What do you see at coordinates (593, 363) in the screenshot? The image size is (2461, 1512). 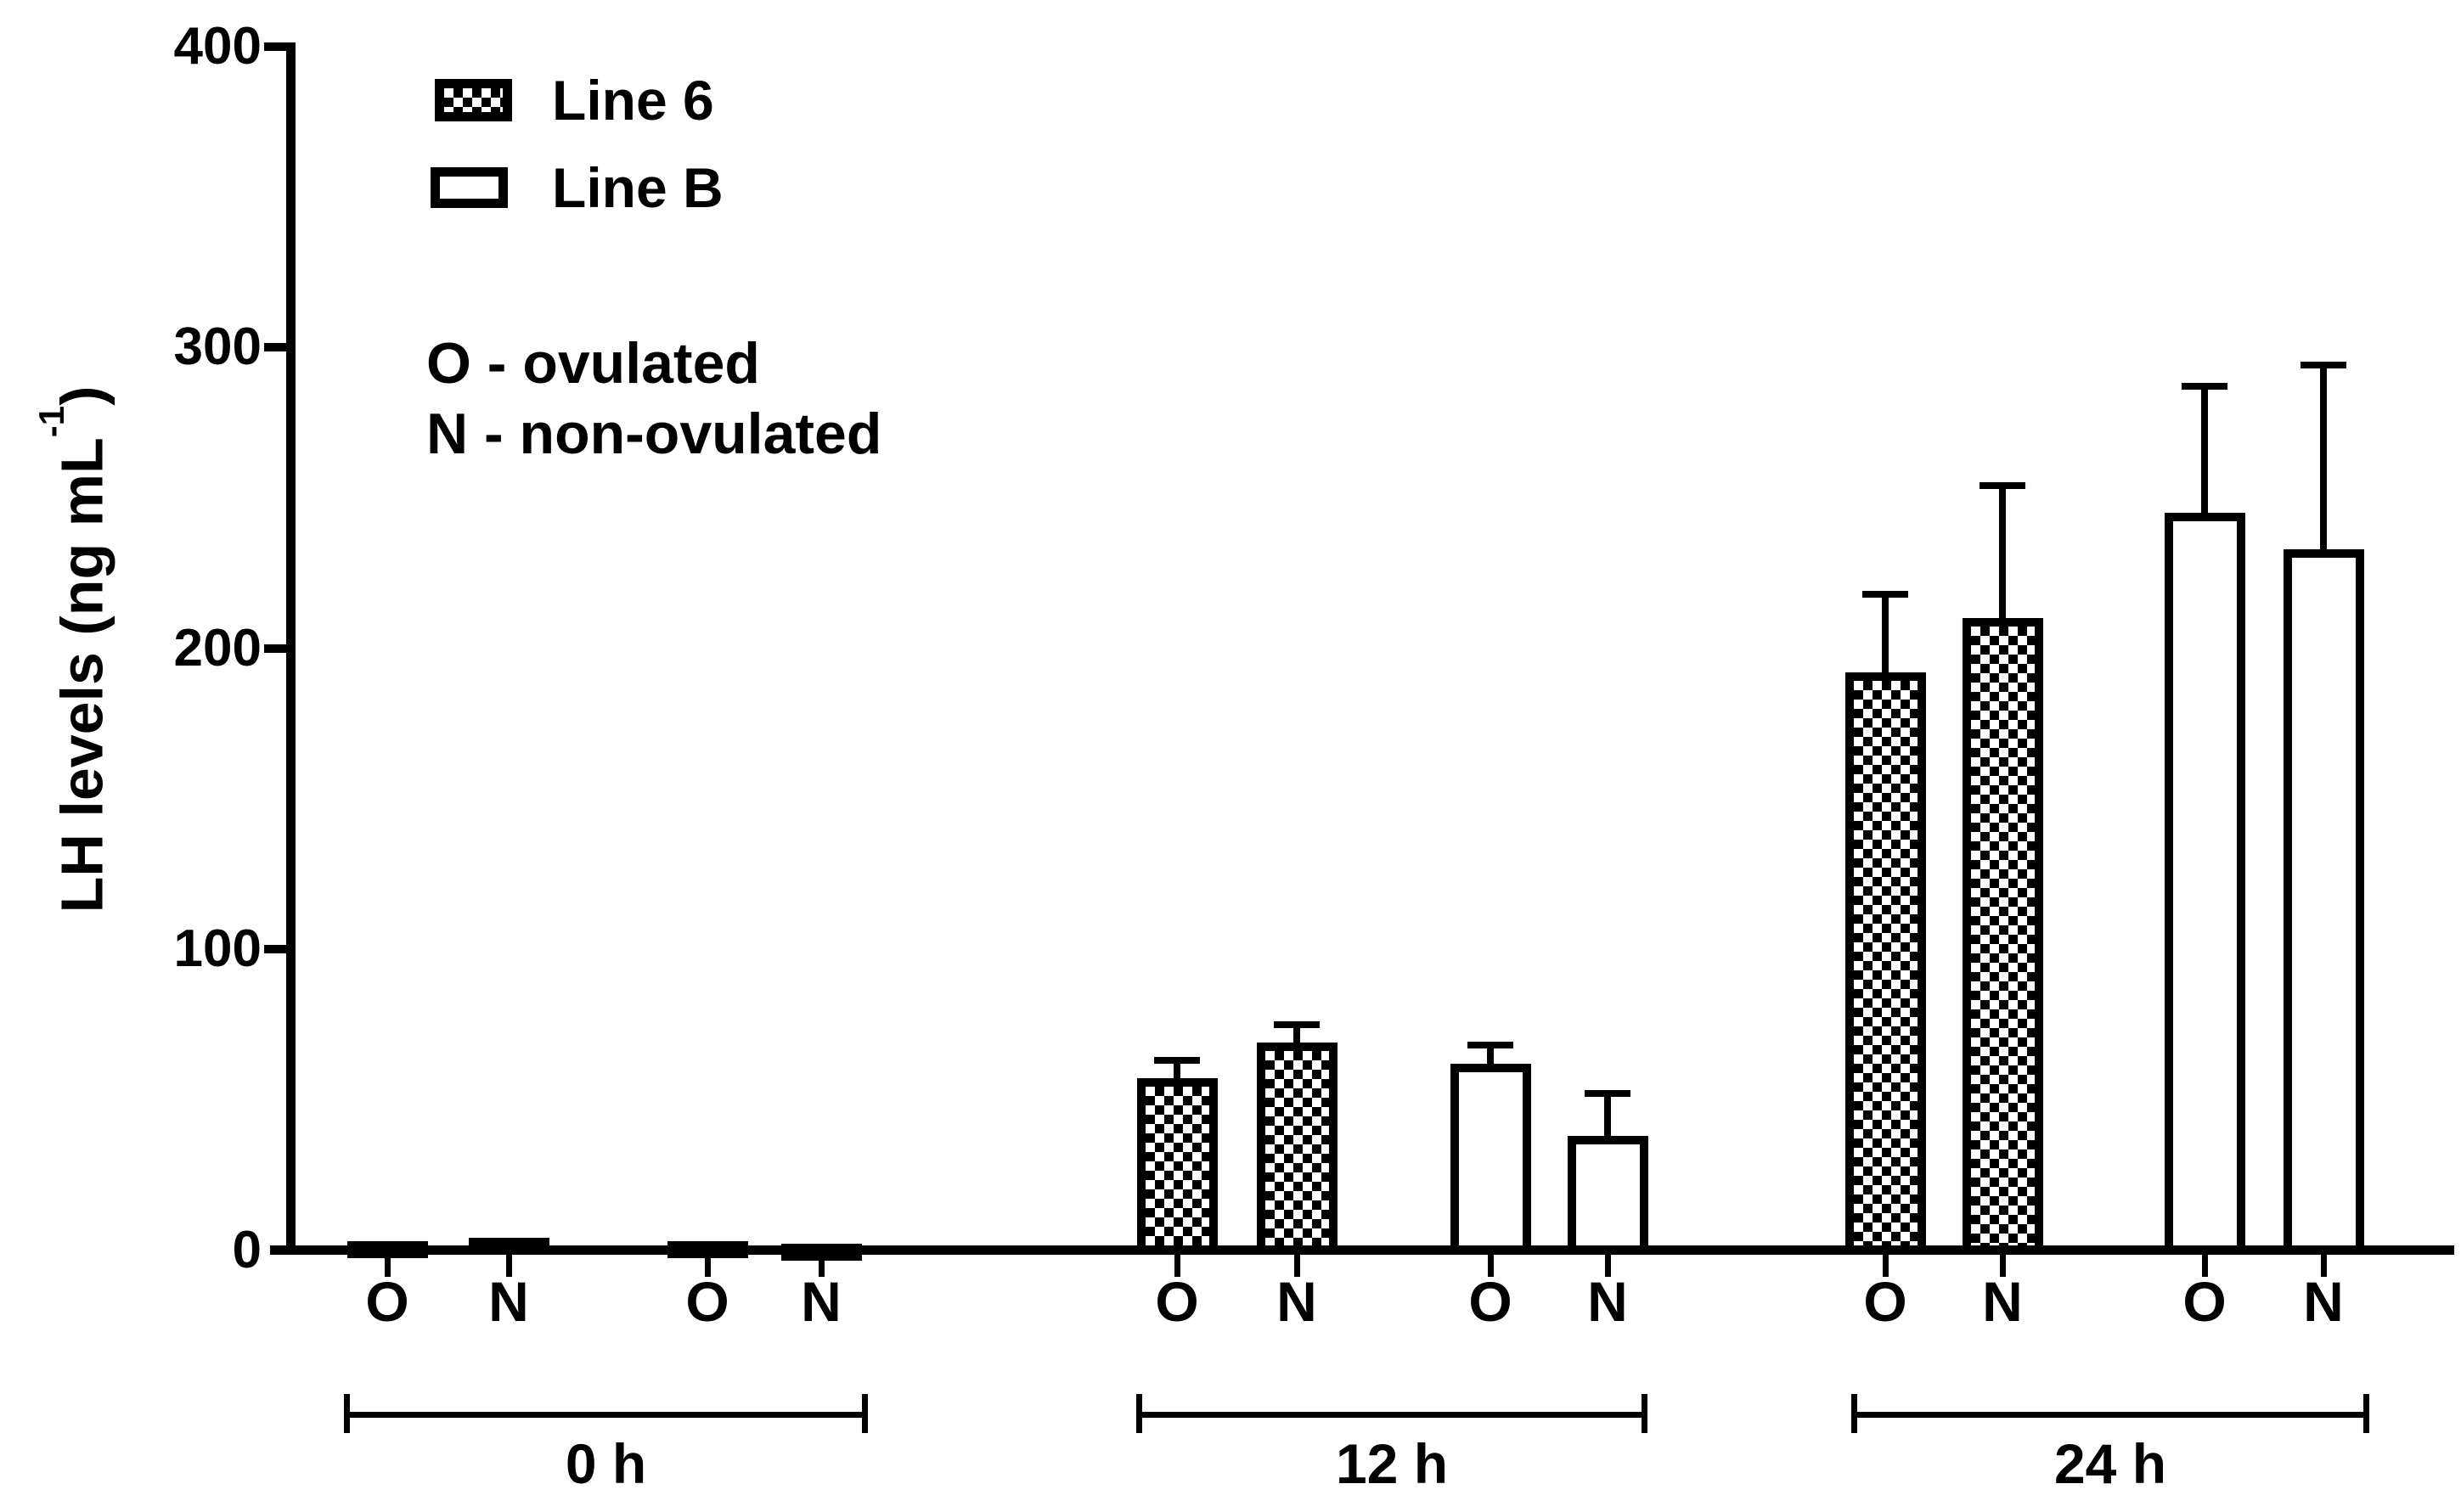 I see `annotation-ovulated: O - ovulated` at bounding box center [593, 363].